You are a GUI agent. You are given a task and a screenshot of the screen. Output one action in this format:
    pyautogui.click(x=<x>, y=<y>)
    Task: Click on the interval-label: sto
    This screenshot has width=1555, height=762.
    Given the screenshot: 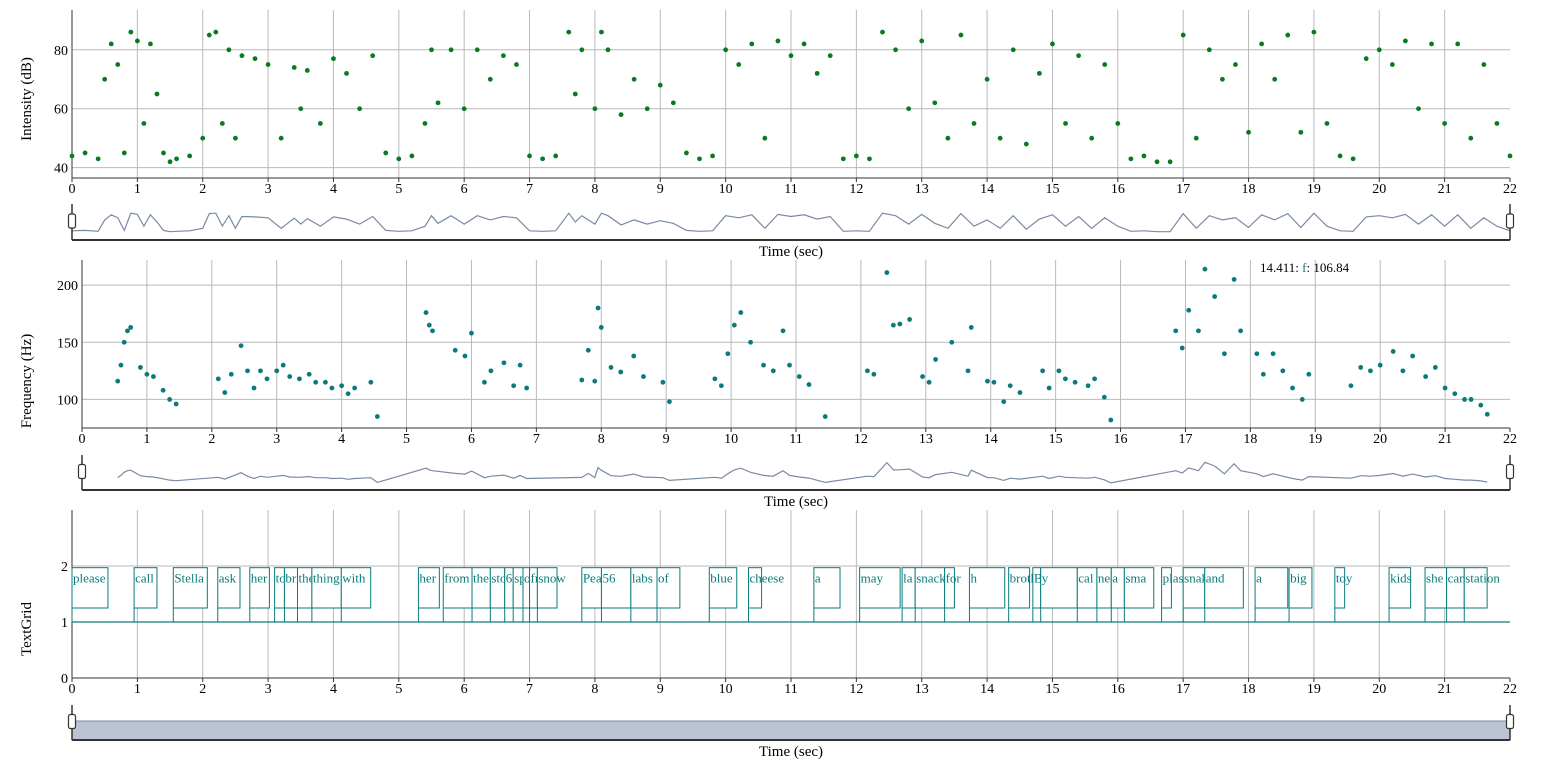 What is the action you would take?
    pyautogui.click(x=497, y=594)
    